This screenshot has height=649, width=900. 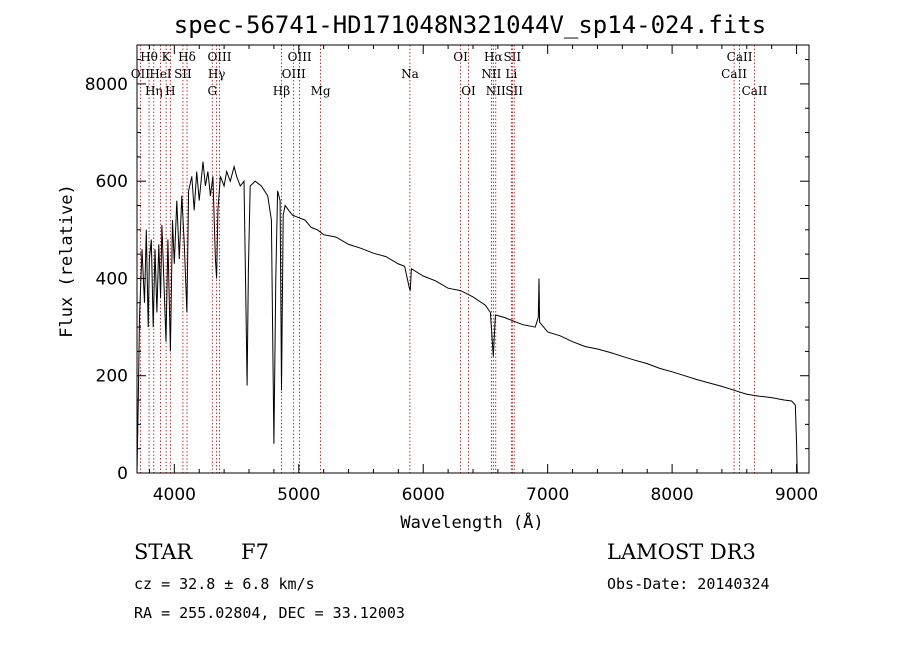 What do you see at coordinates (298, 495) in the screenshot?
I see `x-tick-label: 5000` at bounding box center [298, 495].